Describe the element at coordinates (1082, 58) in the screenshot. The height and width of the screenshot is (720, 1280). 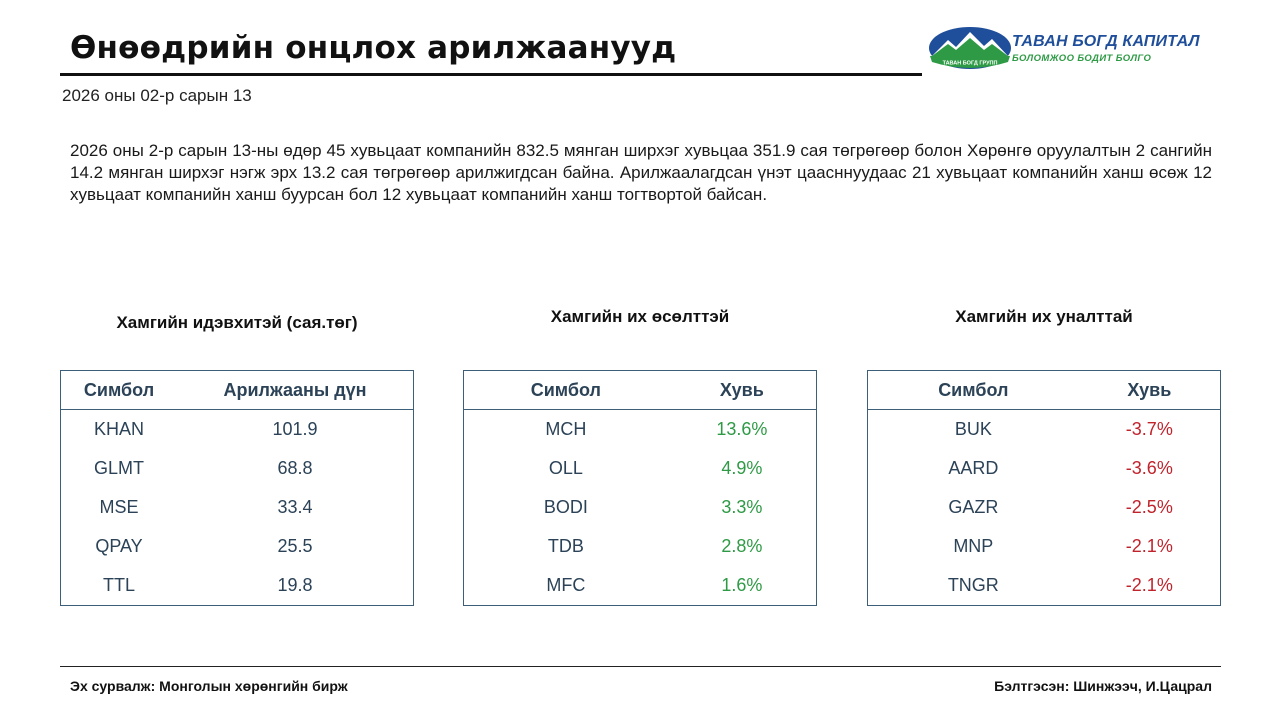
I see `logo-slogan: БОЛОМЖОО БОДИТ БОЛГО` at that location.